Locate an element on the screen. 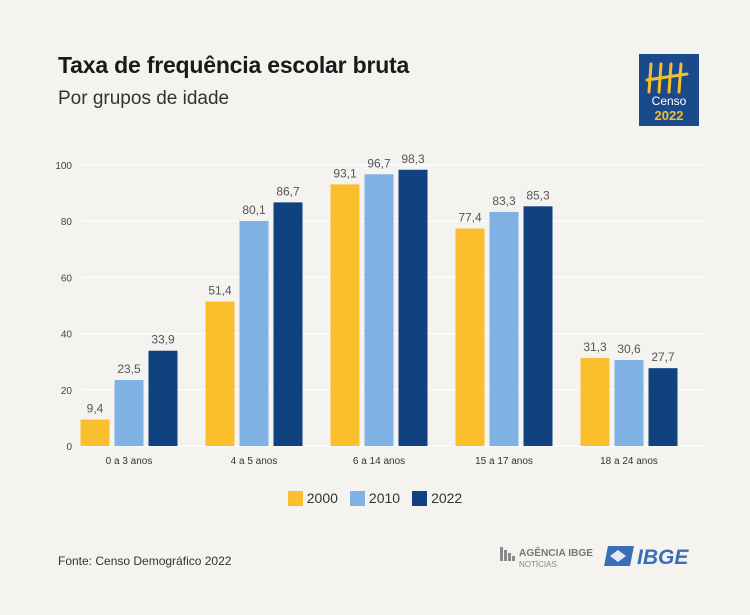  data-label: 51,4 is located at coordinates (220, 291).